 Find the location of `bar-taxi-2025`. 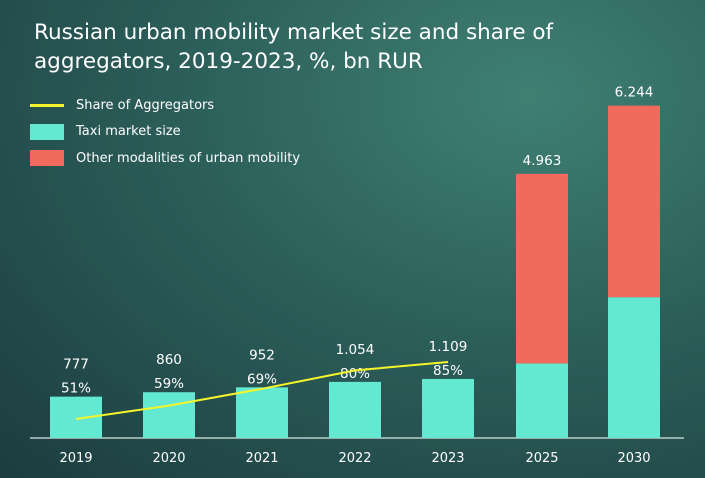

bar-taxi-2025 is located at coordinates (542, 400).